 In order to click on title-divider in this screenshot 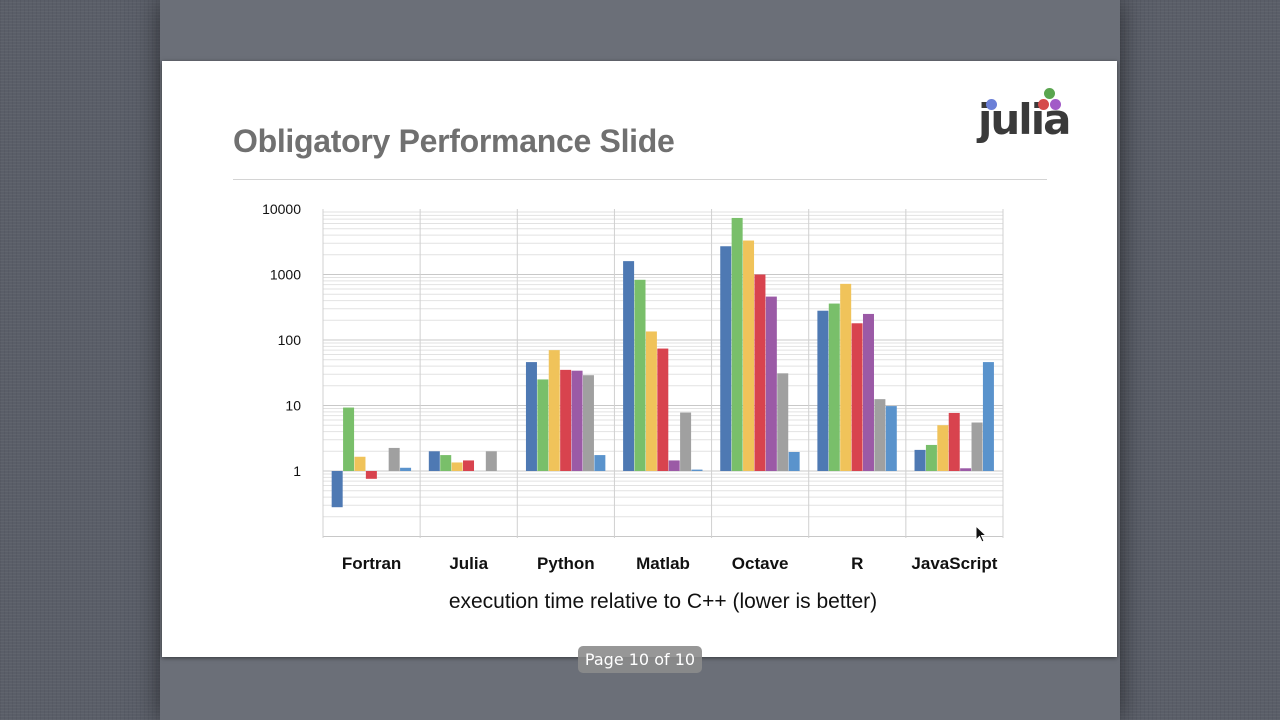, I will do `click(640, 179)`.